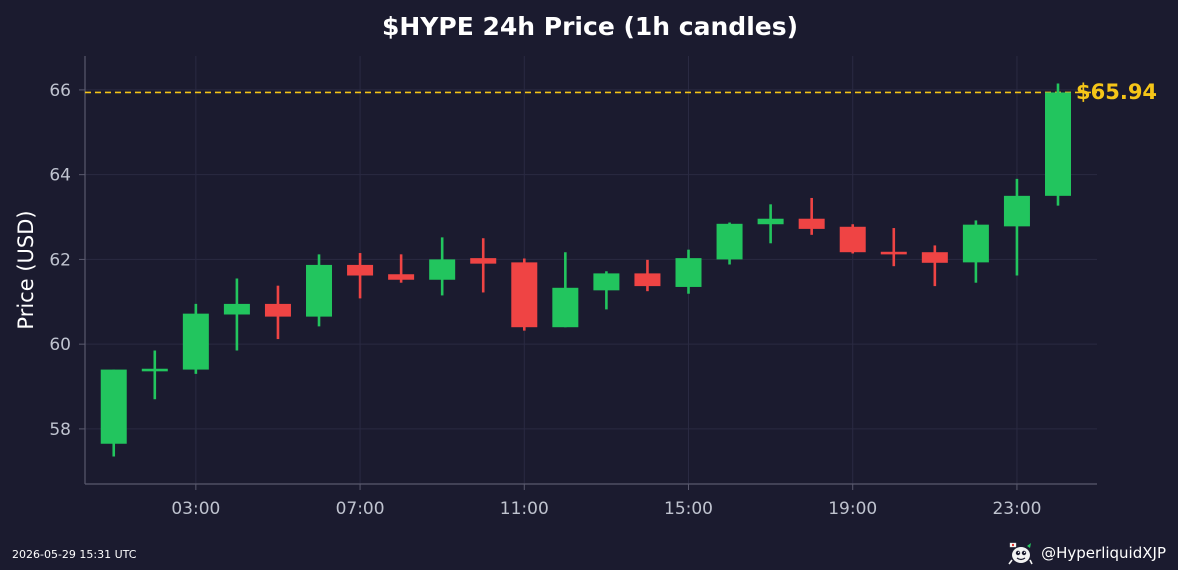 The image size is (1178, 570). Describe the element at coordinates (60, 176) in the screenshot. I see `y-tick-label: 64` at that location.